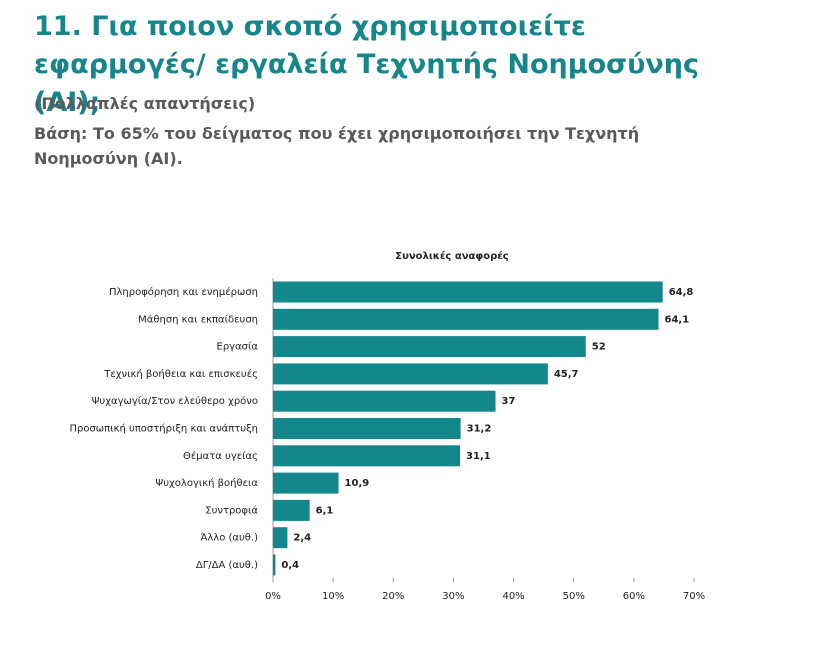 This screenshot has height=655, width=832. I want to click on x-tick-label: 60%, so click(634, 596).